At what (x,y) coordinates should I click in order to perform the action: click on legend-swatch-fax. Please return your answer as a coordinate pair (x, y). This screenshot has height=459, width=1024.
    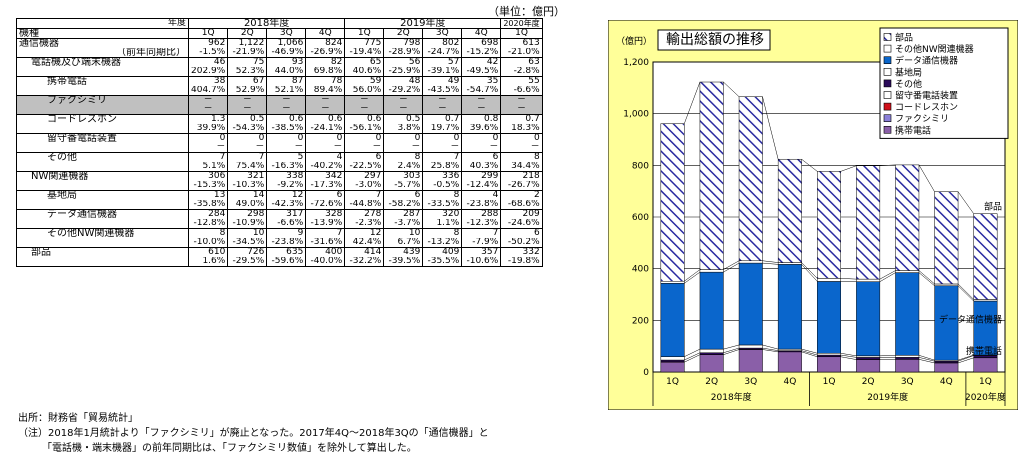
    Looking at the image, I should click on (887, 118).